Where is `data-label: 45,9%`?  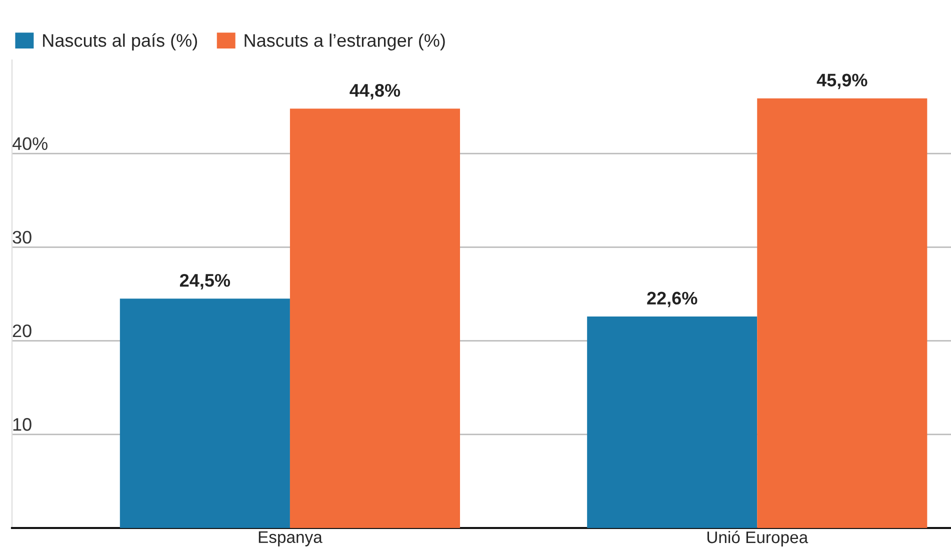 data-label: 45,9% is located at coordinates (842, 82).